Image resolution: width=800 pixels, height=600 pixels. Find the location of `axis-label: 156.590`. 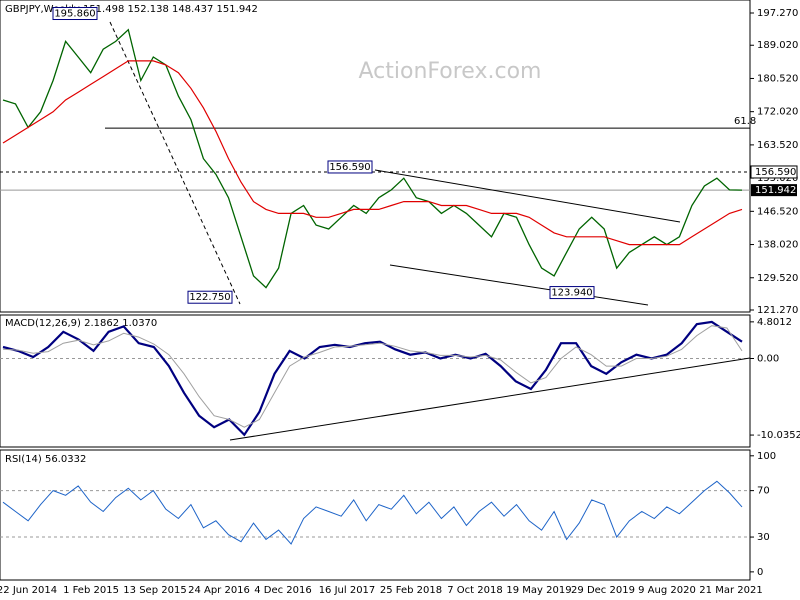

axis-label: 156.590 is located at coordinates (775, 172).